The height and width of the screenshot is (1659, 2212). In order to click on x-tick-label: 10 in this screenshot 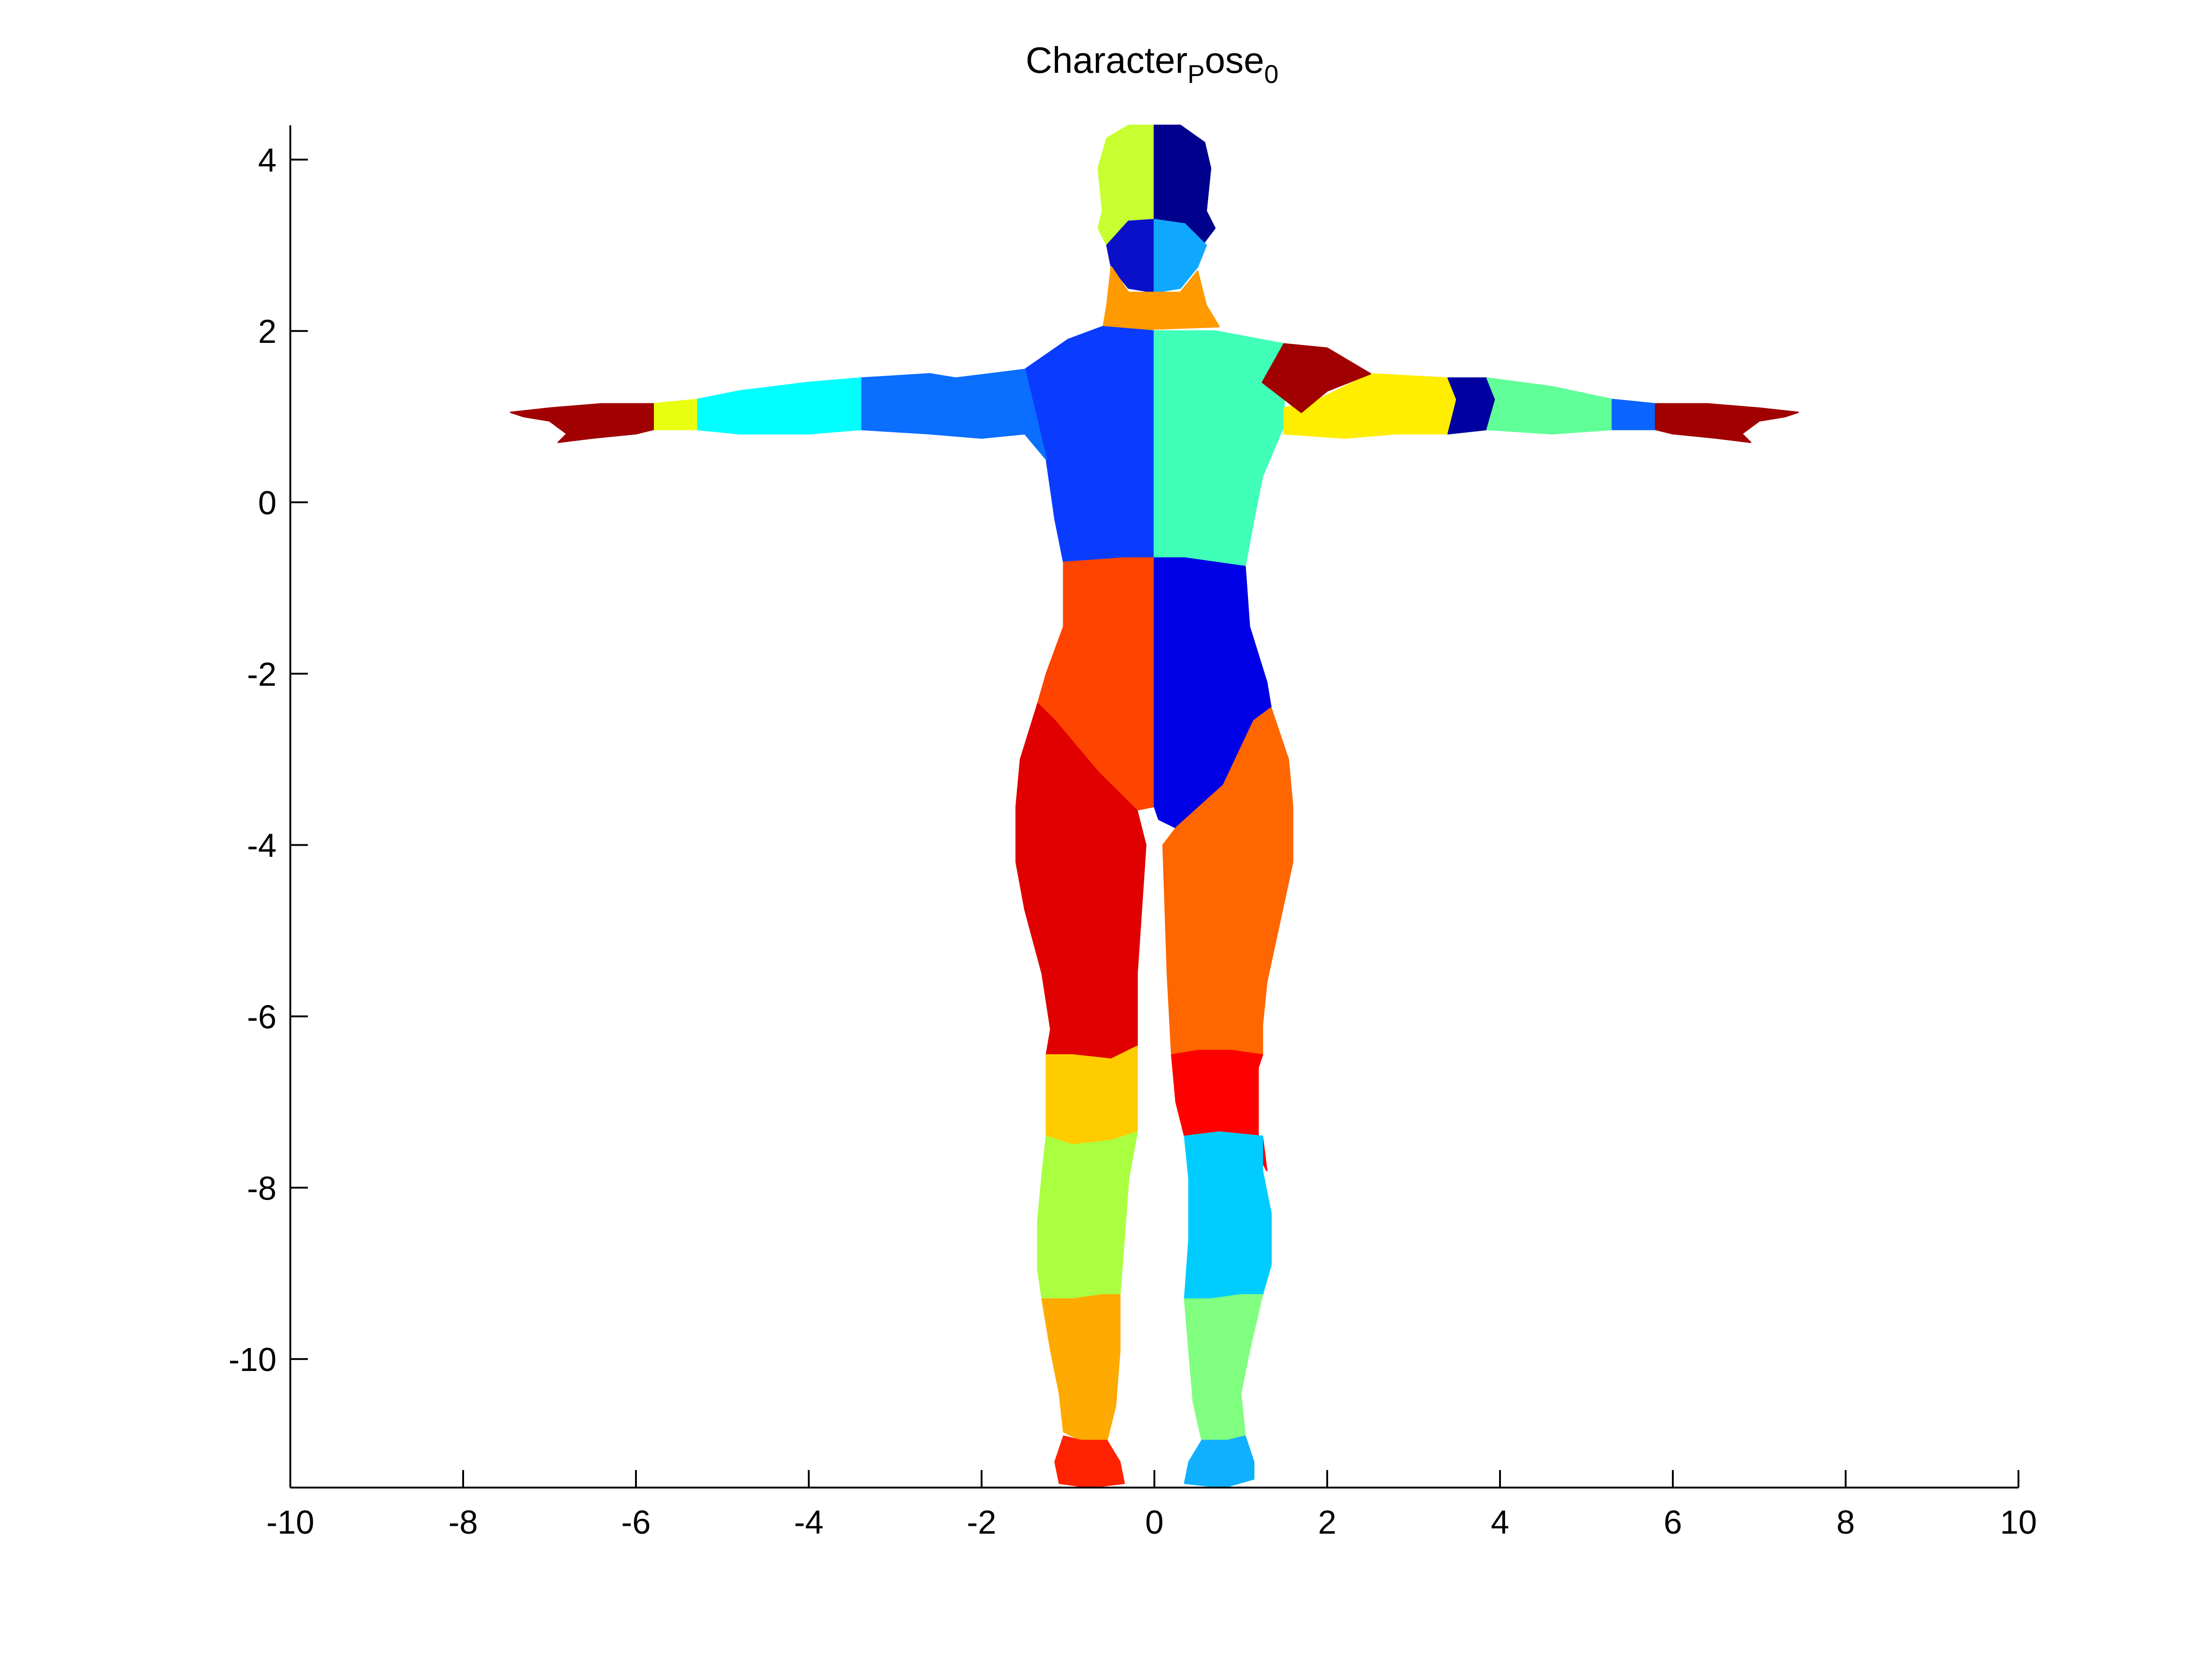, I will do `click(2018, 1522)`.